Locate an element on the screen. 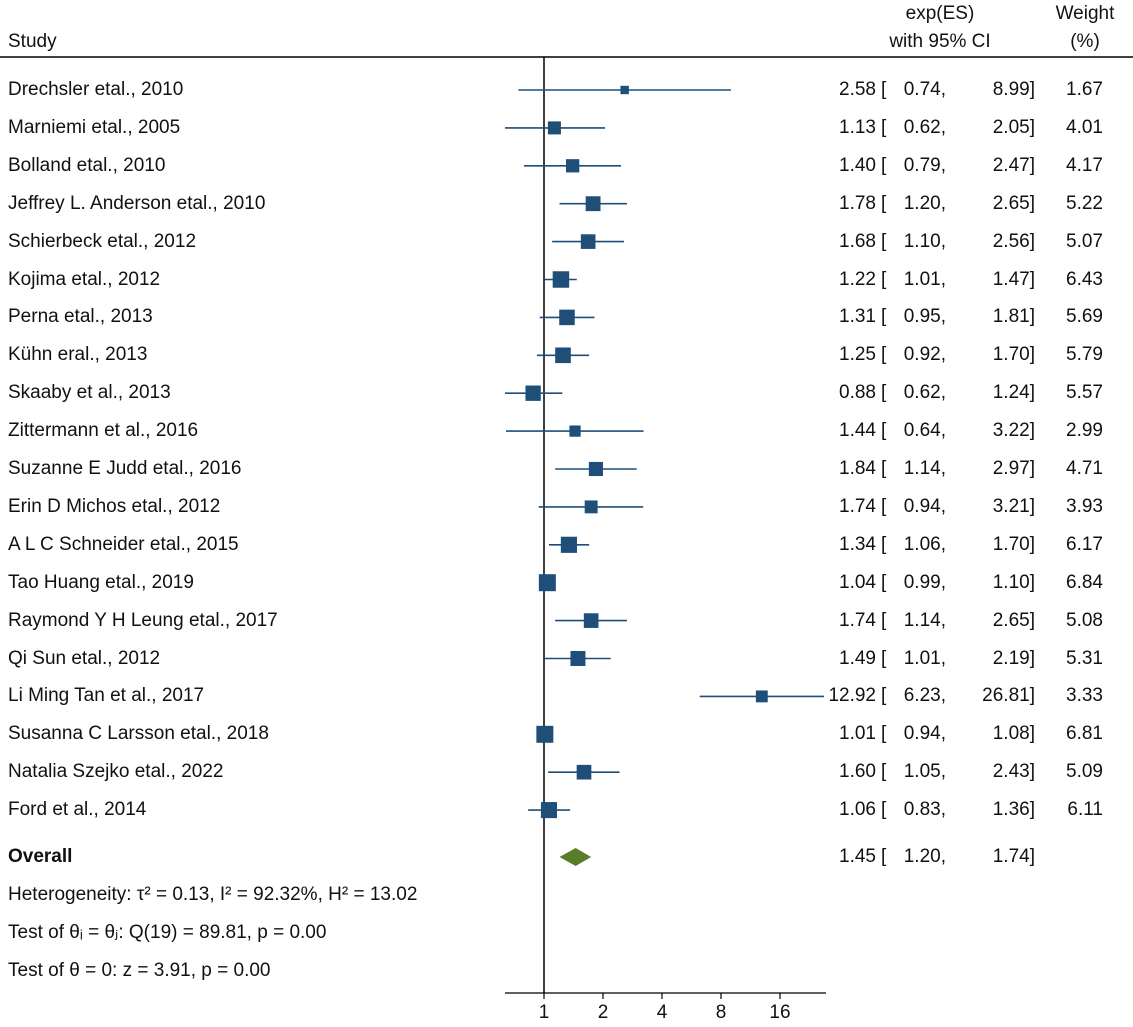  es-value: 12.92 is located at coordinates (852, 696).